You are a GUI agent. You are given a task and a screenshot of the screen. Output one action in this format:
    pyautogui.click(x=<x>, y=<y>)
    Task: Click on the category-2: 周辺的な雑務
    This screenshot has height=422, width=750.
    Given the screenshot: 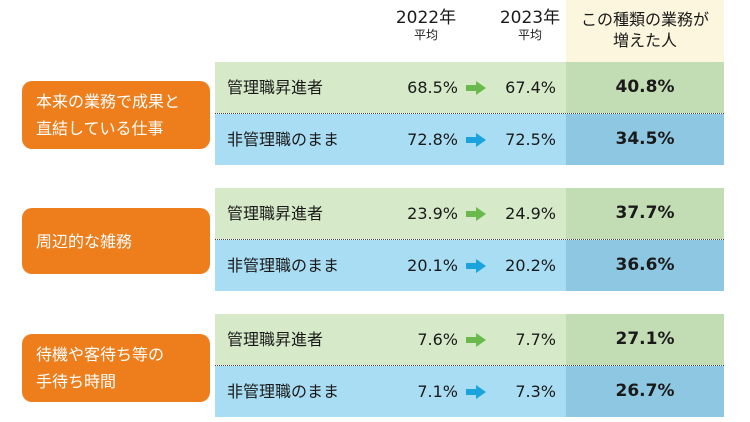 What is the action you would take?
    pyautogui.click(x=116, y=241)
    